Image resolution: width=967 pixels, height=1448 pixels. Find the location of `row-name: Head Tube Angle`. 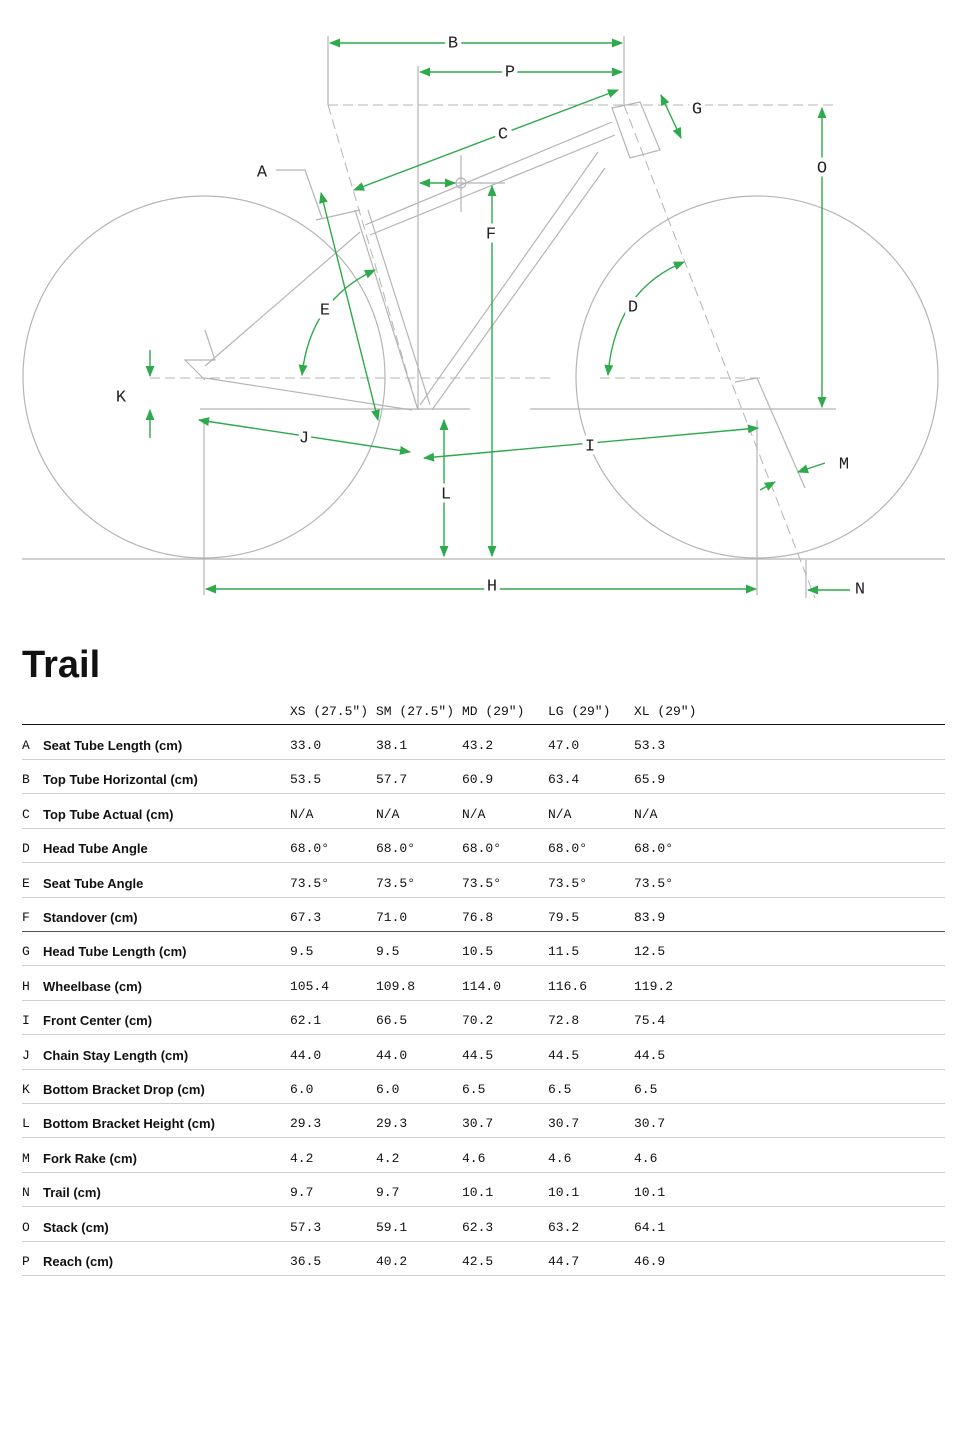

row-name: Head Tube Angle is located at coordinates (95, 849).